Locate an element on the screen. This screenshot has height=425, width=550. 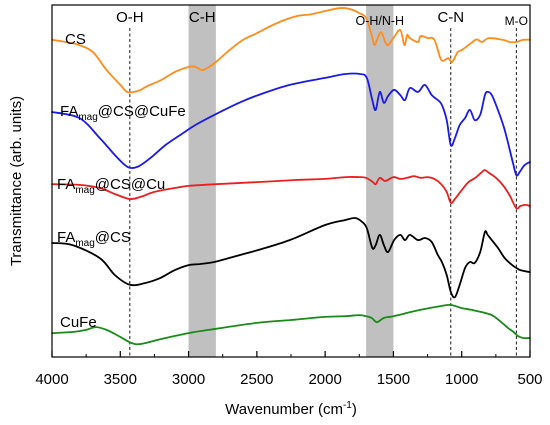
x-tick-label: 2500 is located at coordinates (256, 379).